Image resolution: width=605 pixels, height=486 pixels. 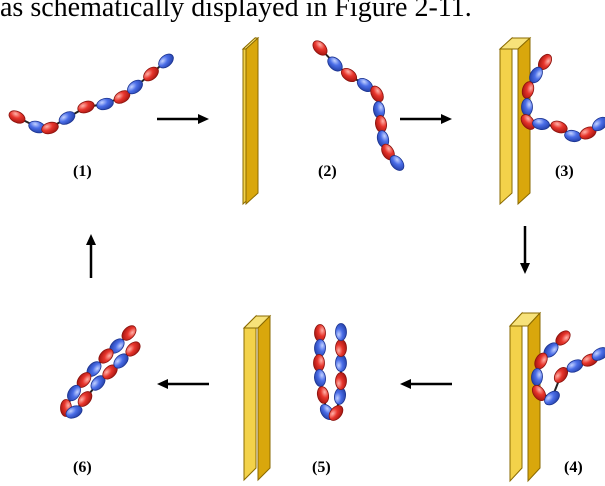 What do you see at coordinates (321, 467) in the screenshot?
I see `panel-label-5: (5)` at bounding box center [321, 467].